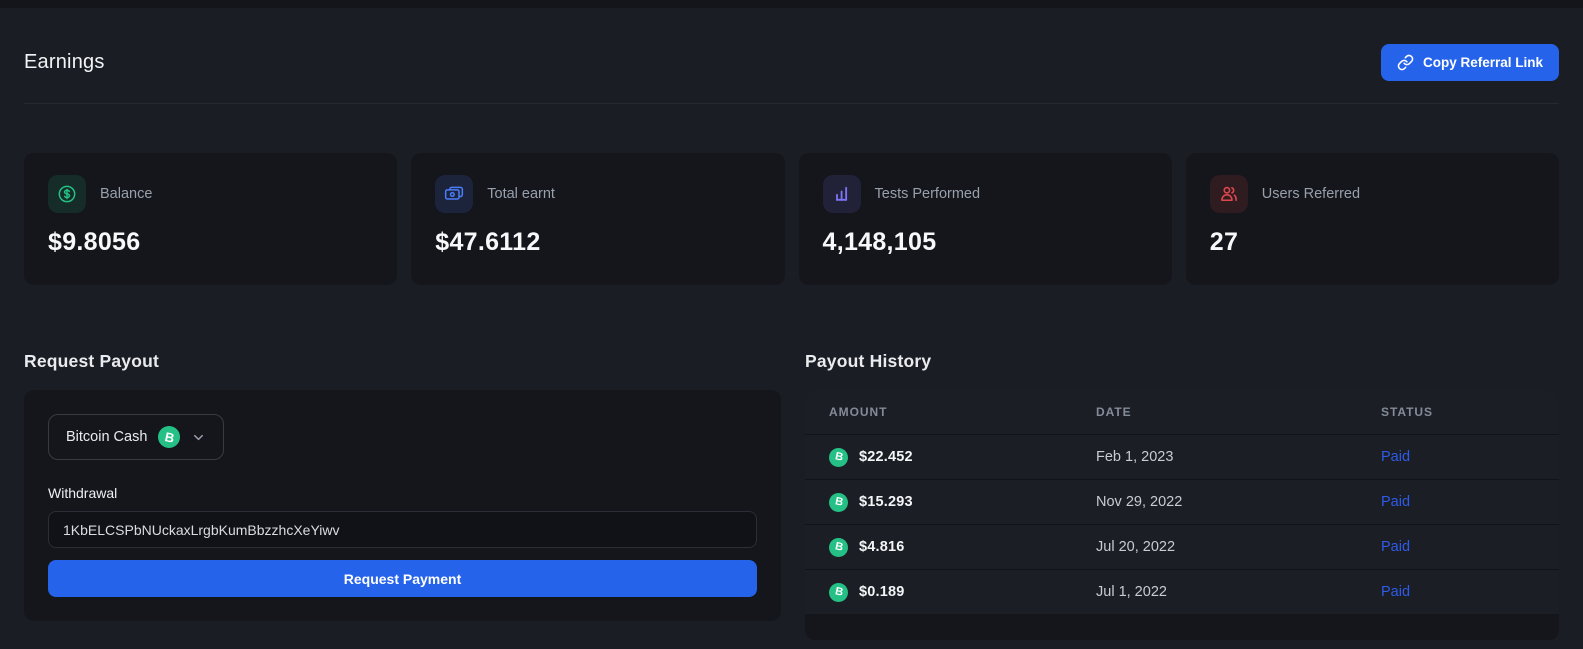 Image resolution: width=1583 pixels, height=649 pixels. What do you see at coordinates (521, 194) in the screenshot?
I see `stat-label: Total earnt` at bounding box center [521, 194].